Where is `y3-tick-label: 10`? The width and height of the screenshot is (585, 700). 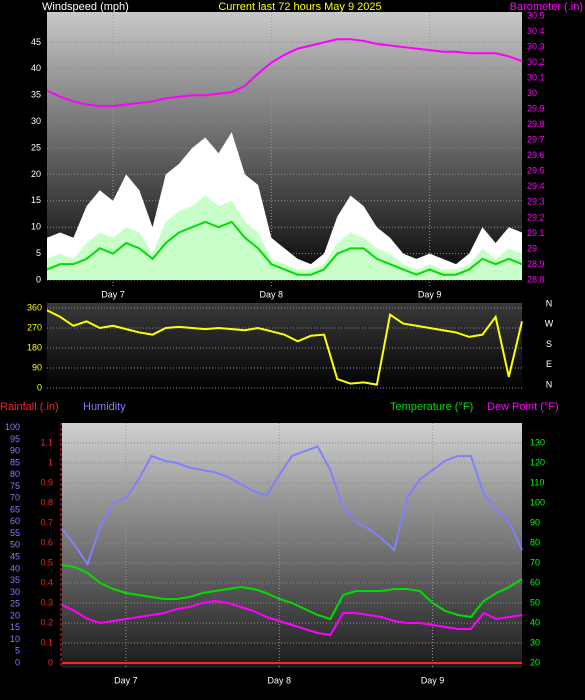 y3-tick-label: 10 is located at coordinates (15, 639).